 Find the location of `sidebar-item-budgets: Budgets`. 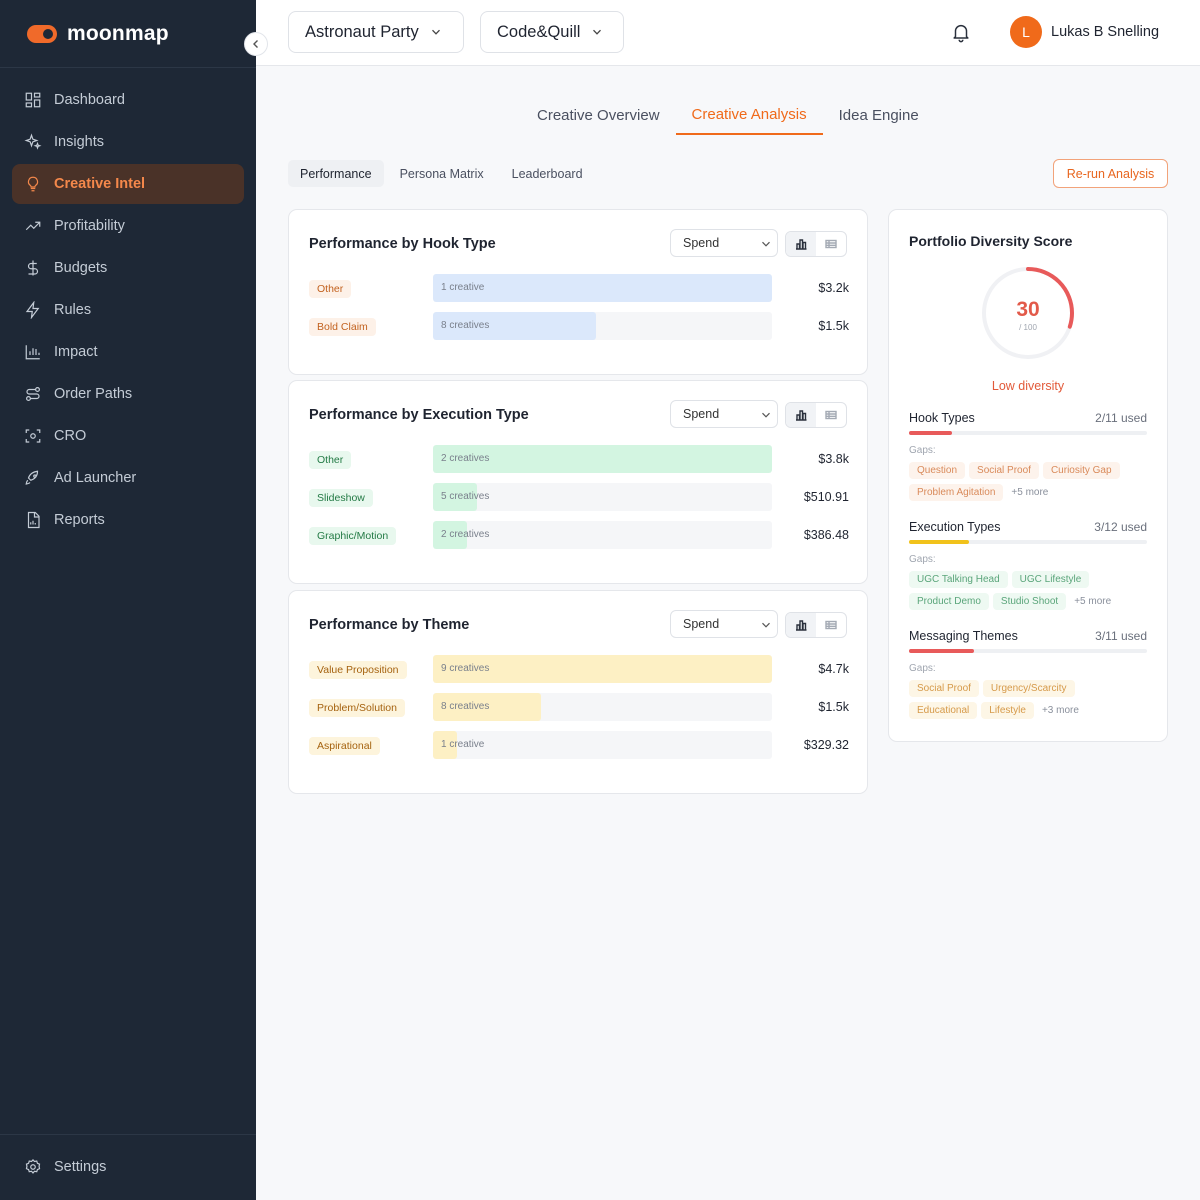

sidebar-item-budgets: Budgets is located at coordinates (128, 268).